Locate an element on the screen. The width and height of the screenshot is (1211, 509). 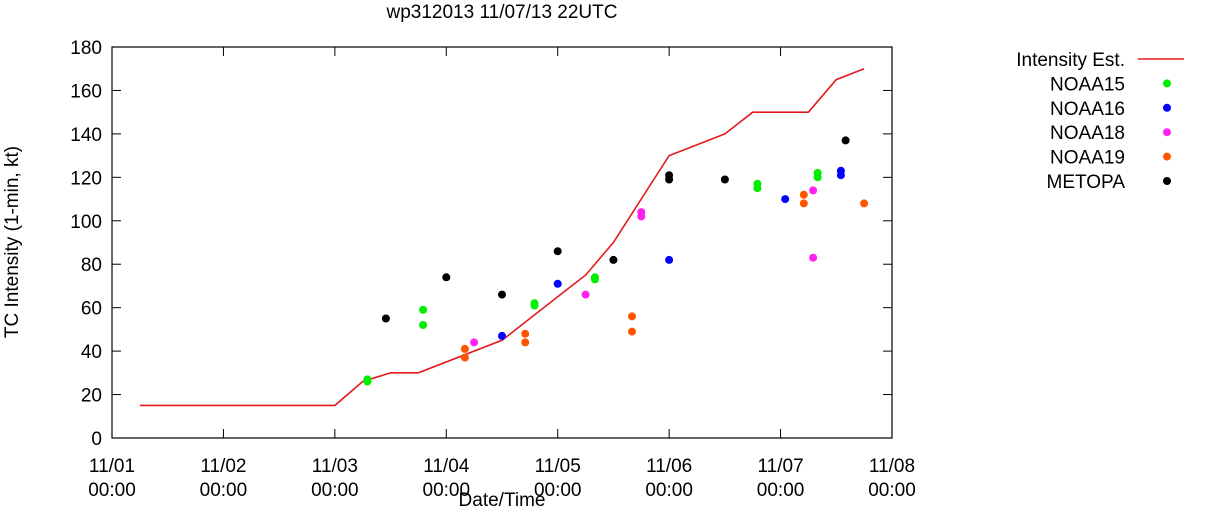
y-tick-label: 60 is located at coordinates (91, 309).